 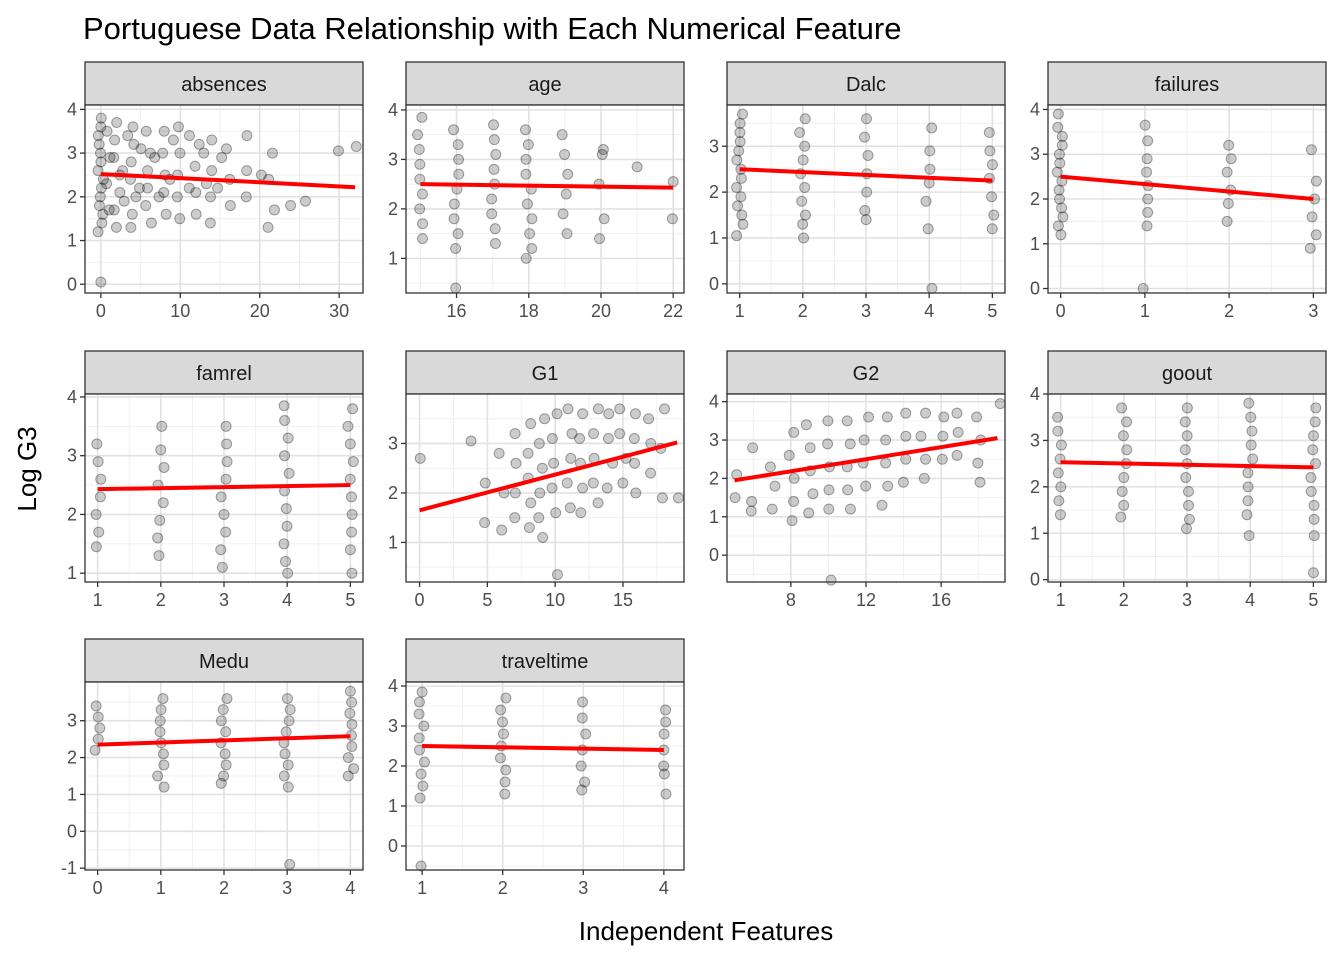 What do you see at coordinates (339, 311) in the screenshot?
I see `x-tick-label: 30` at bounding box center [339, 311].